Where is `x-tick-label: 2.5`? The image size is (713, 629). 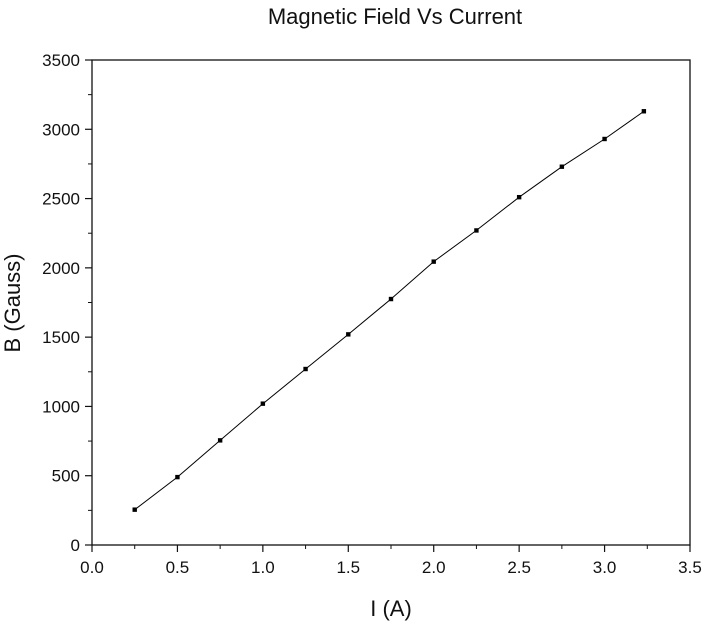
x-tick-label: 2.5 is located at coordinates (519, 567).